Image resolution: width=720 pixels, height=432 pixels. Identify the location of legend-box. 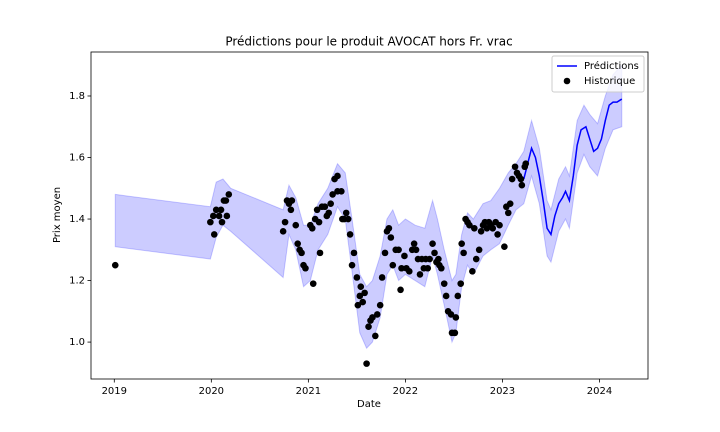
(598, 74).